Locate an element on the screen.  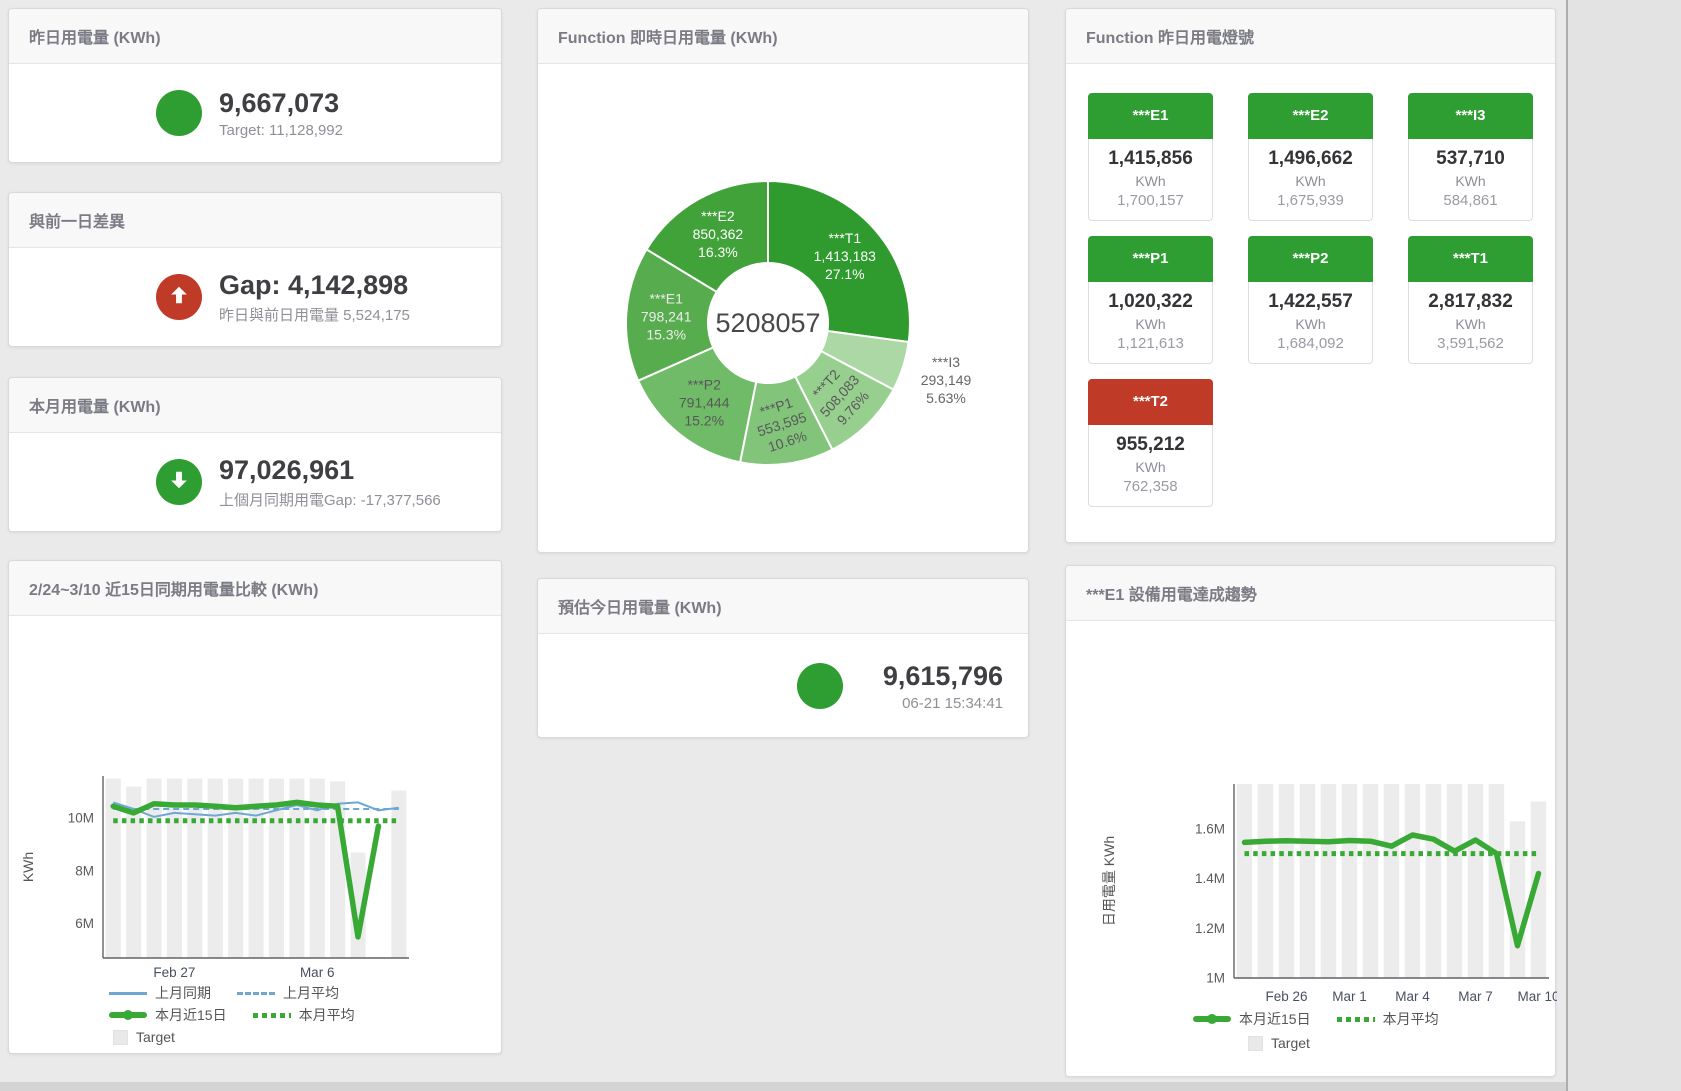
trend-legend-row-1: 本月近15日 本月平均 is located at coordinates (1316, 1019).